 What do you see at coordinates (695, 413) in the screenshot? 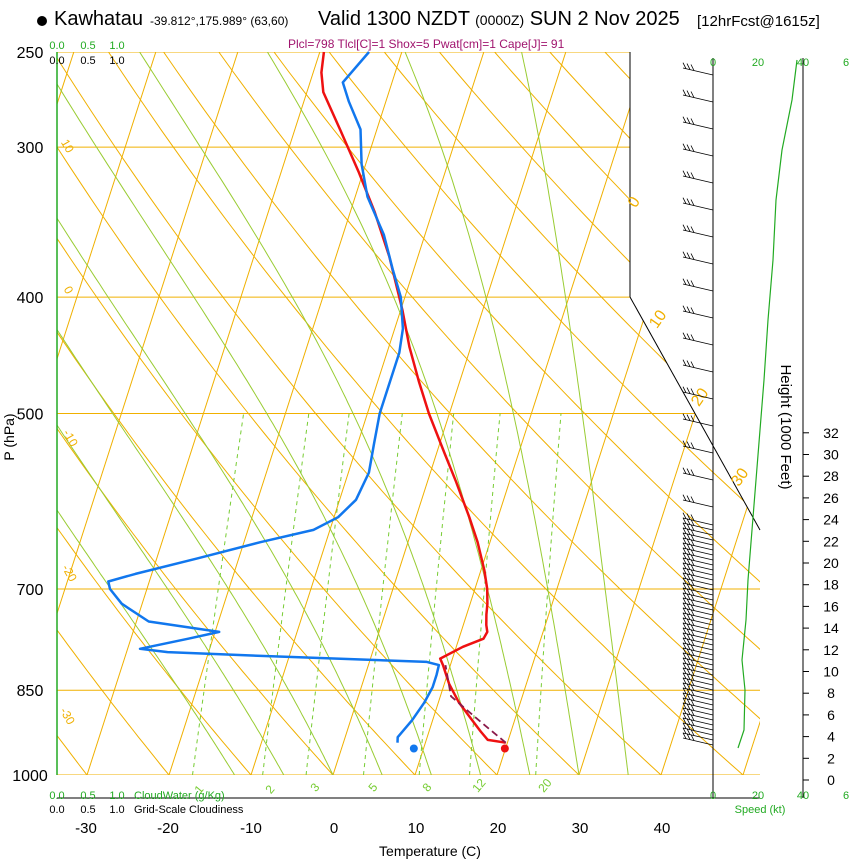
I see `frame-diagonal` at bounding box center [695, 413].